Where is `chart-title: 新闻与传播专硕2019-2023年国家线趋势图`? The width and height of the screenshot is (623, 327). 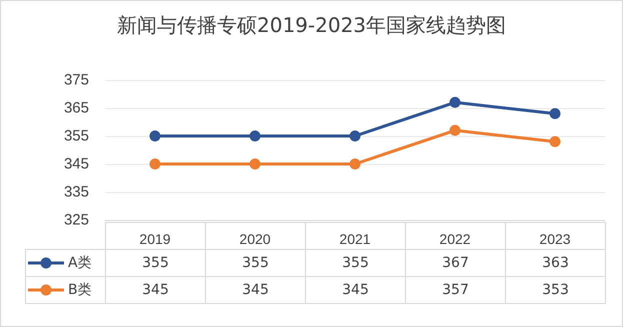
chart-title: 新闻与传播专硕2019-2023年国家线趋势图 is located at coordinates (311, 25).